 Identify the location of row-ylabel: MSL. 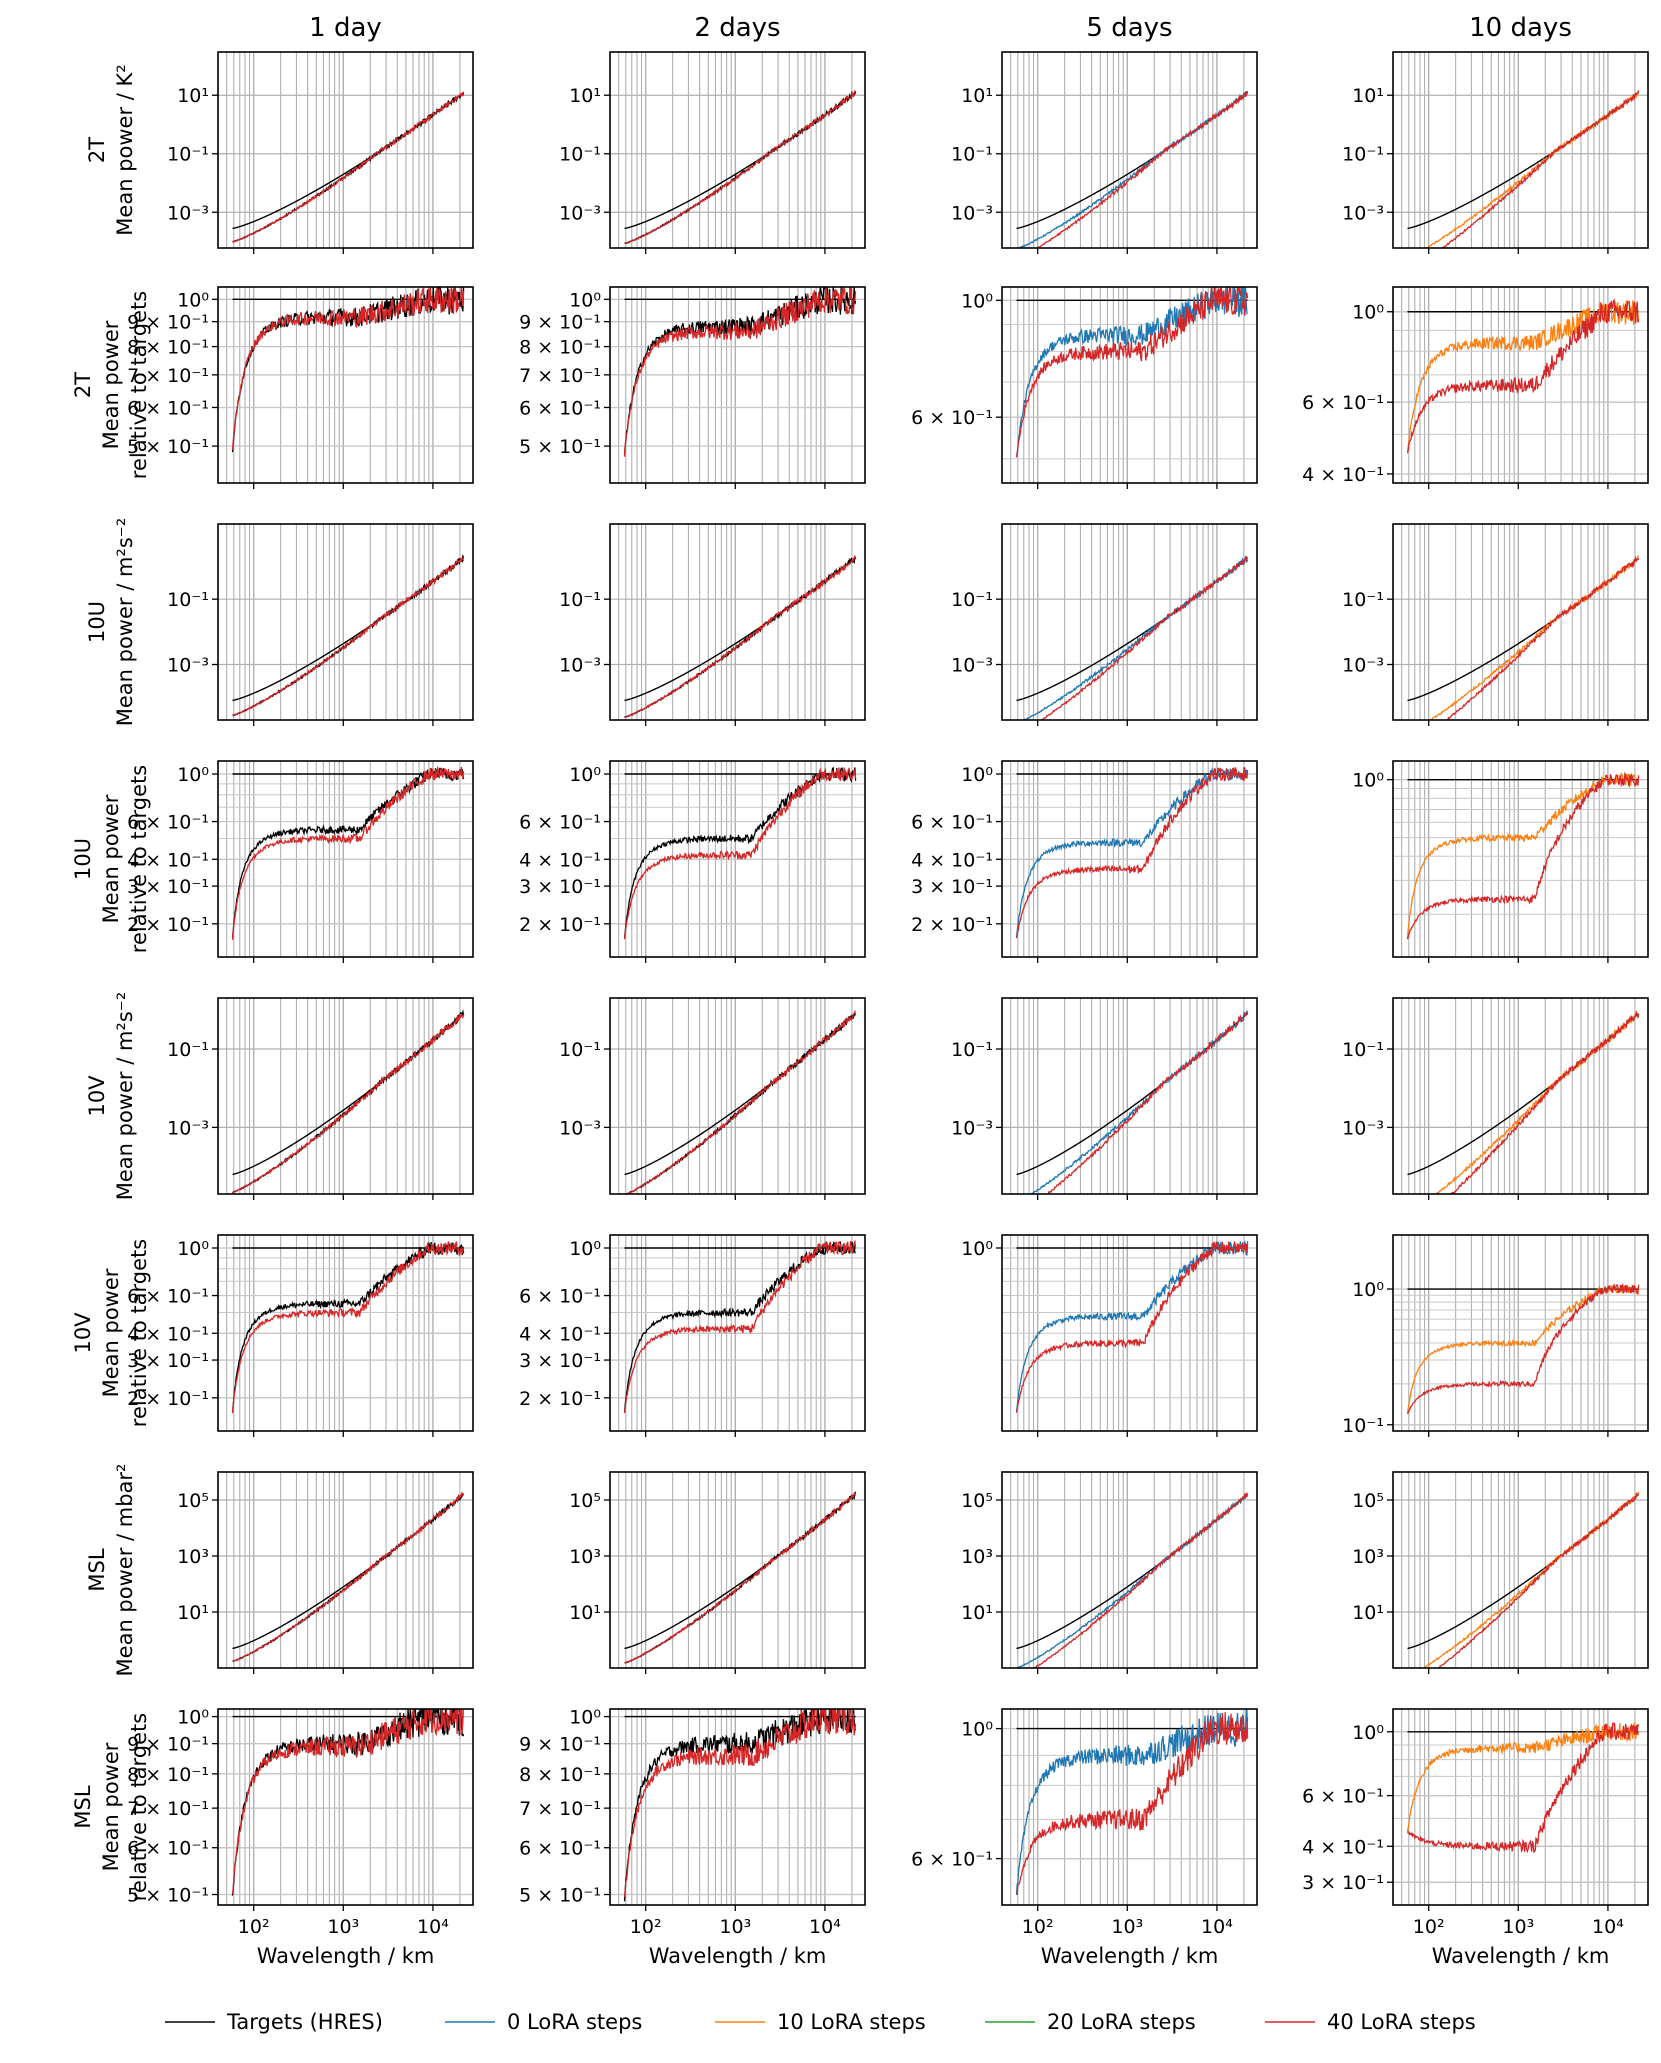
(83, 1806).